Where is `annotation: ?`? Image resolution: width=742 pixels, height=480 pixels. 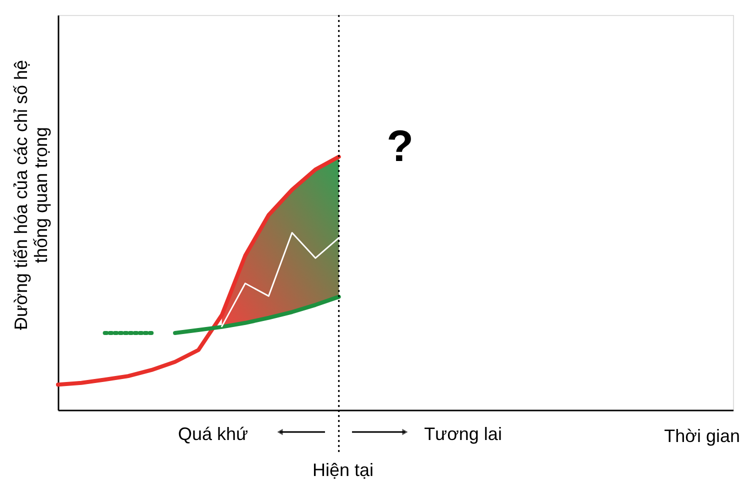 annotation: ? is located at coordinates (400, 146).